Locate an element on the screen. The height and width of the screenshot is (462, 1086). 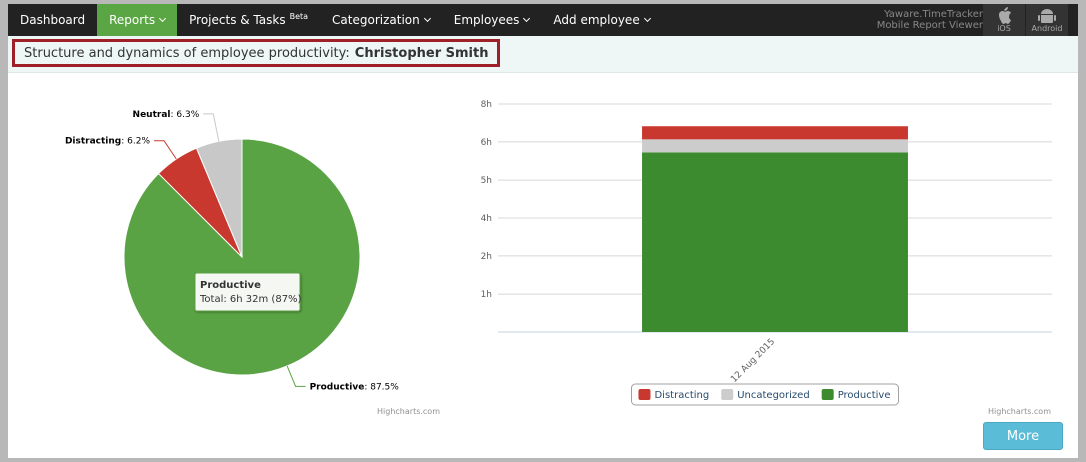
brand: Yaware.TimeTracker Mobile Report Viewer is located at coordinates (930, 20).